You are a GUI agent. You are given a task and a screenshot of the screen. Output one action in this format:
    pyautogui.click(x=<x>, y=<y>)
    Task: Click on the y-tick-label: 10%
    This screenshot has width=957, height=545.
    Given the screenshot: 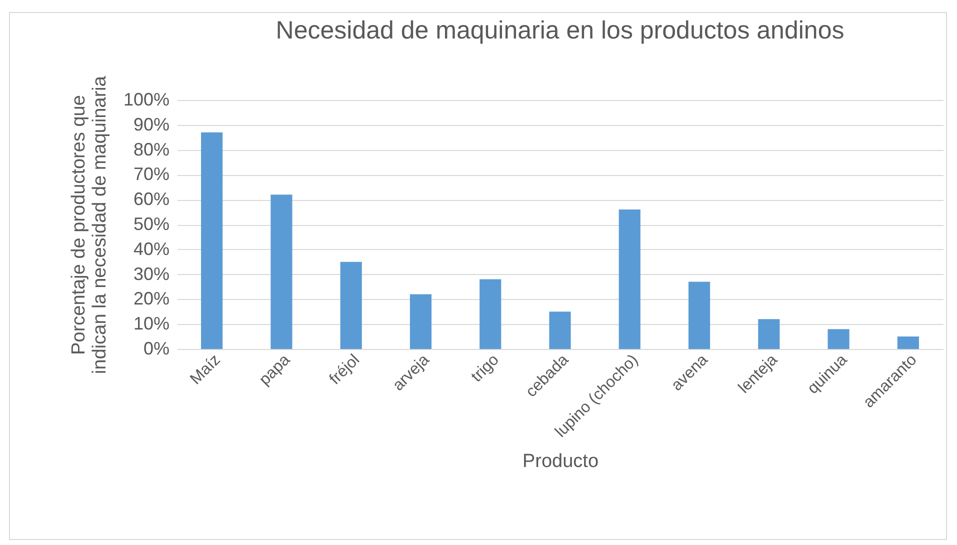 What is the action you would take?
    pyautogui.click(x=151, y=324)
    